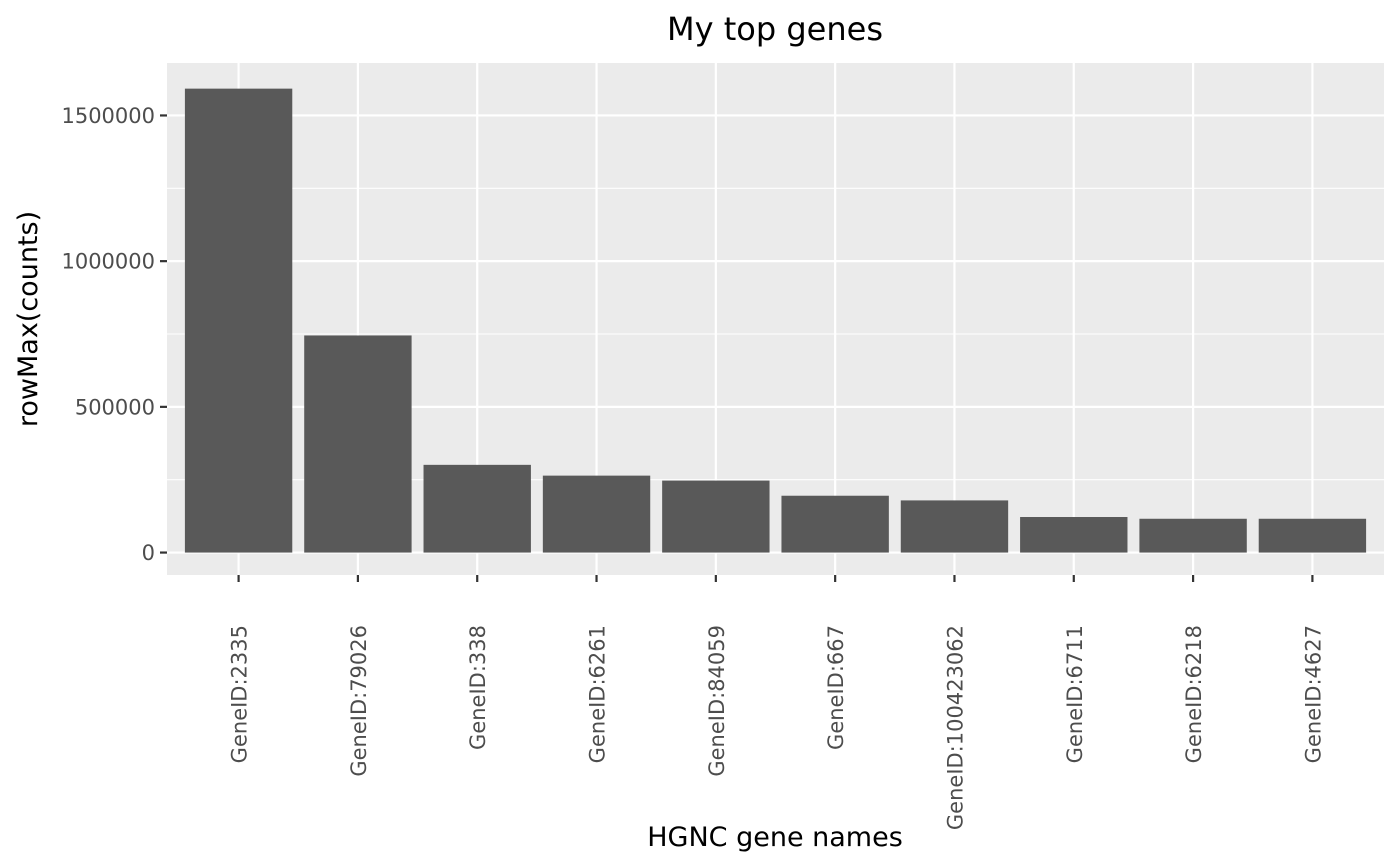  I want to click on y-tick-label: 1500000, so click(108, 116).